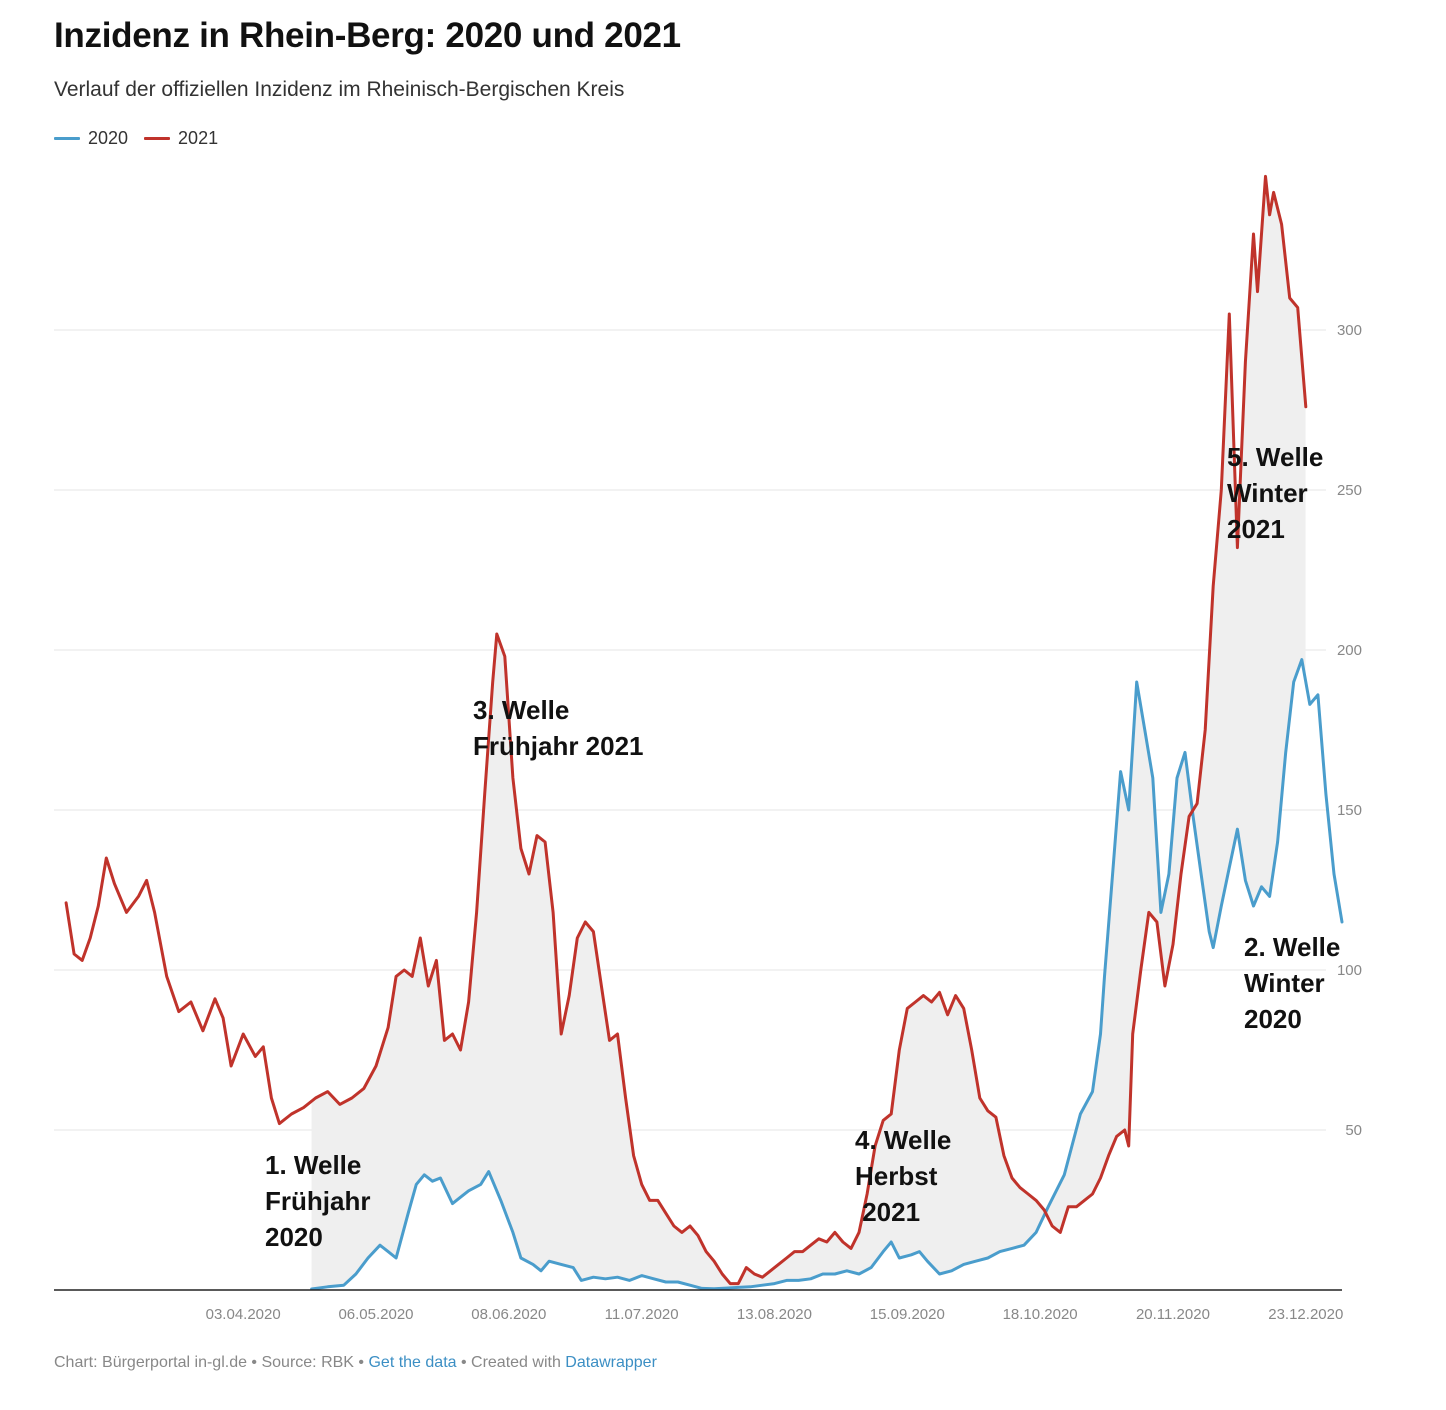  Describe the element at coordinates (1349, 970) in the screenshot. I see `y-tick-label-100: 100` at that location.